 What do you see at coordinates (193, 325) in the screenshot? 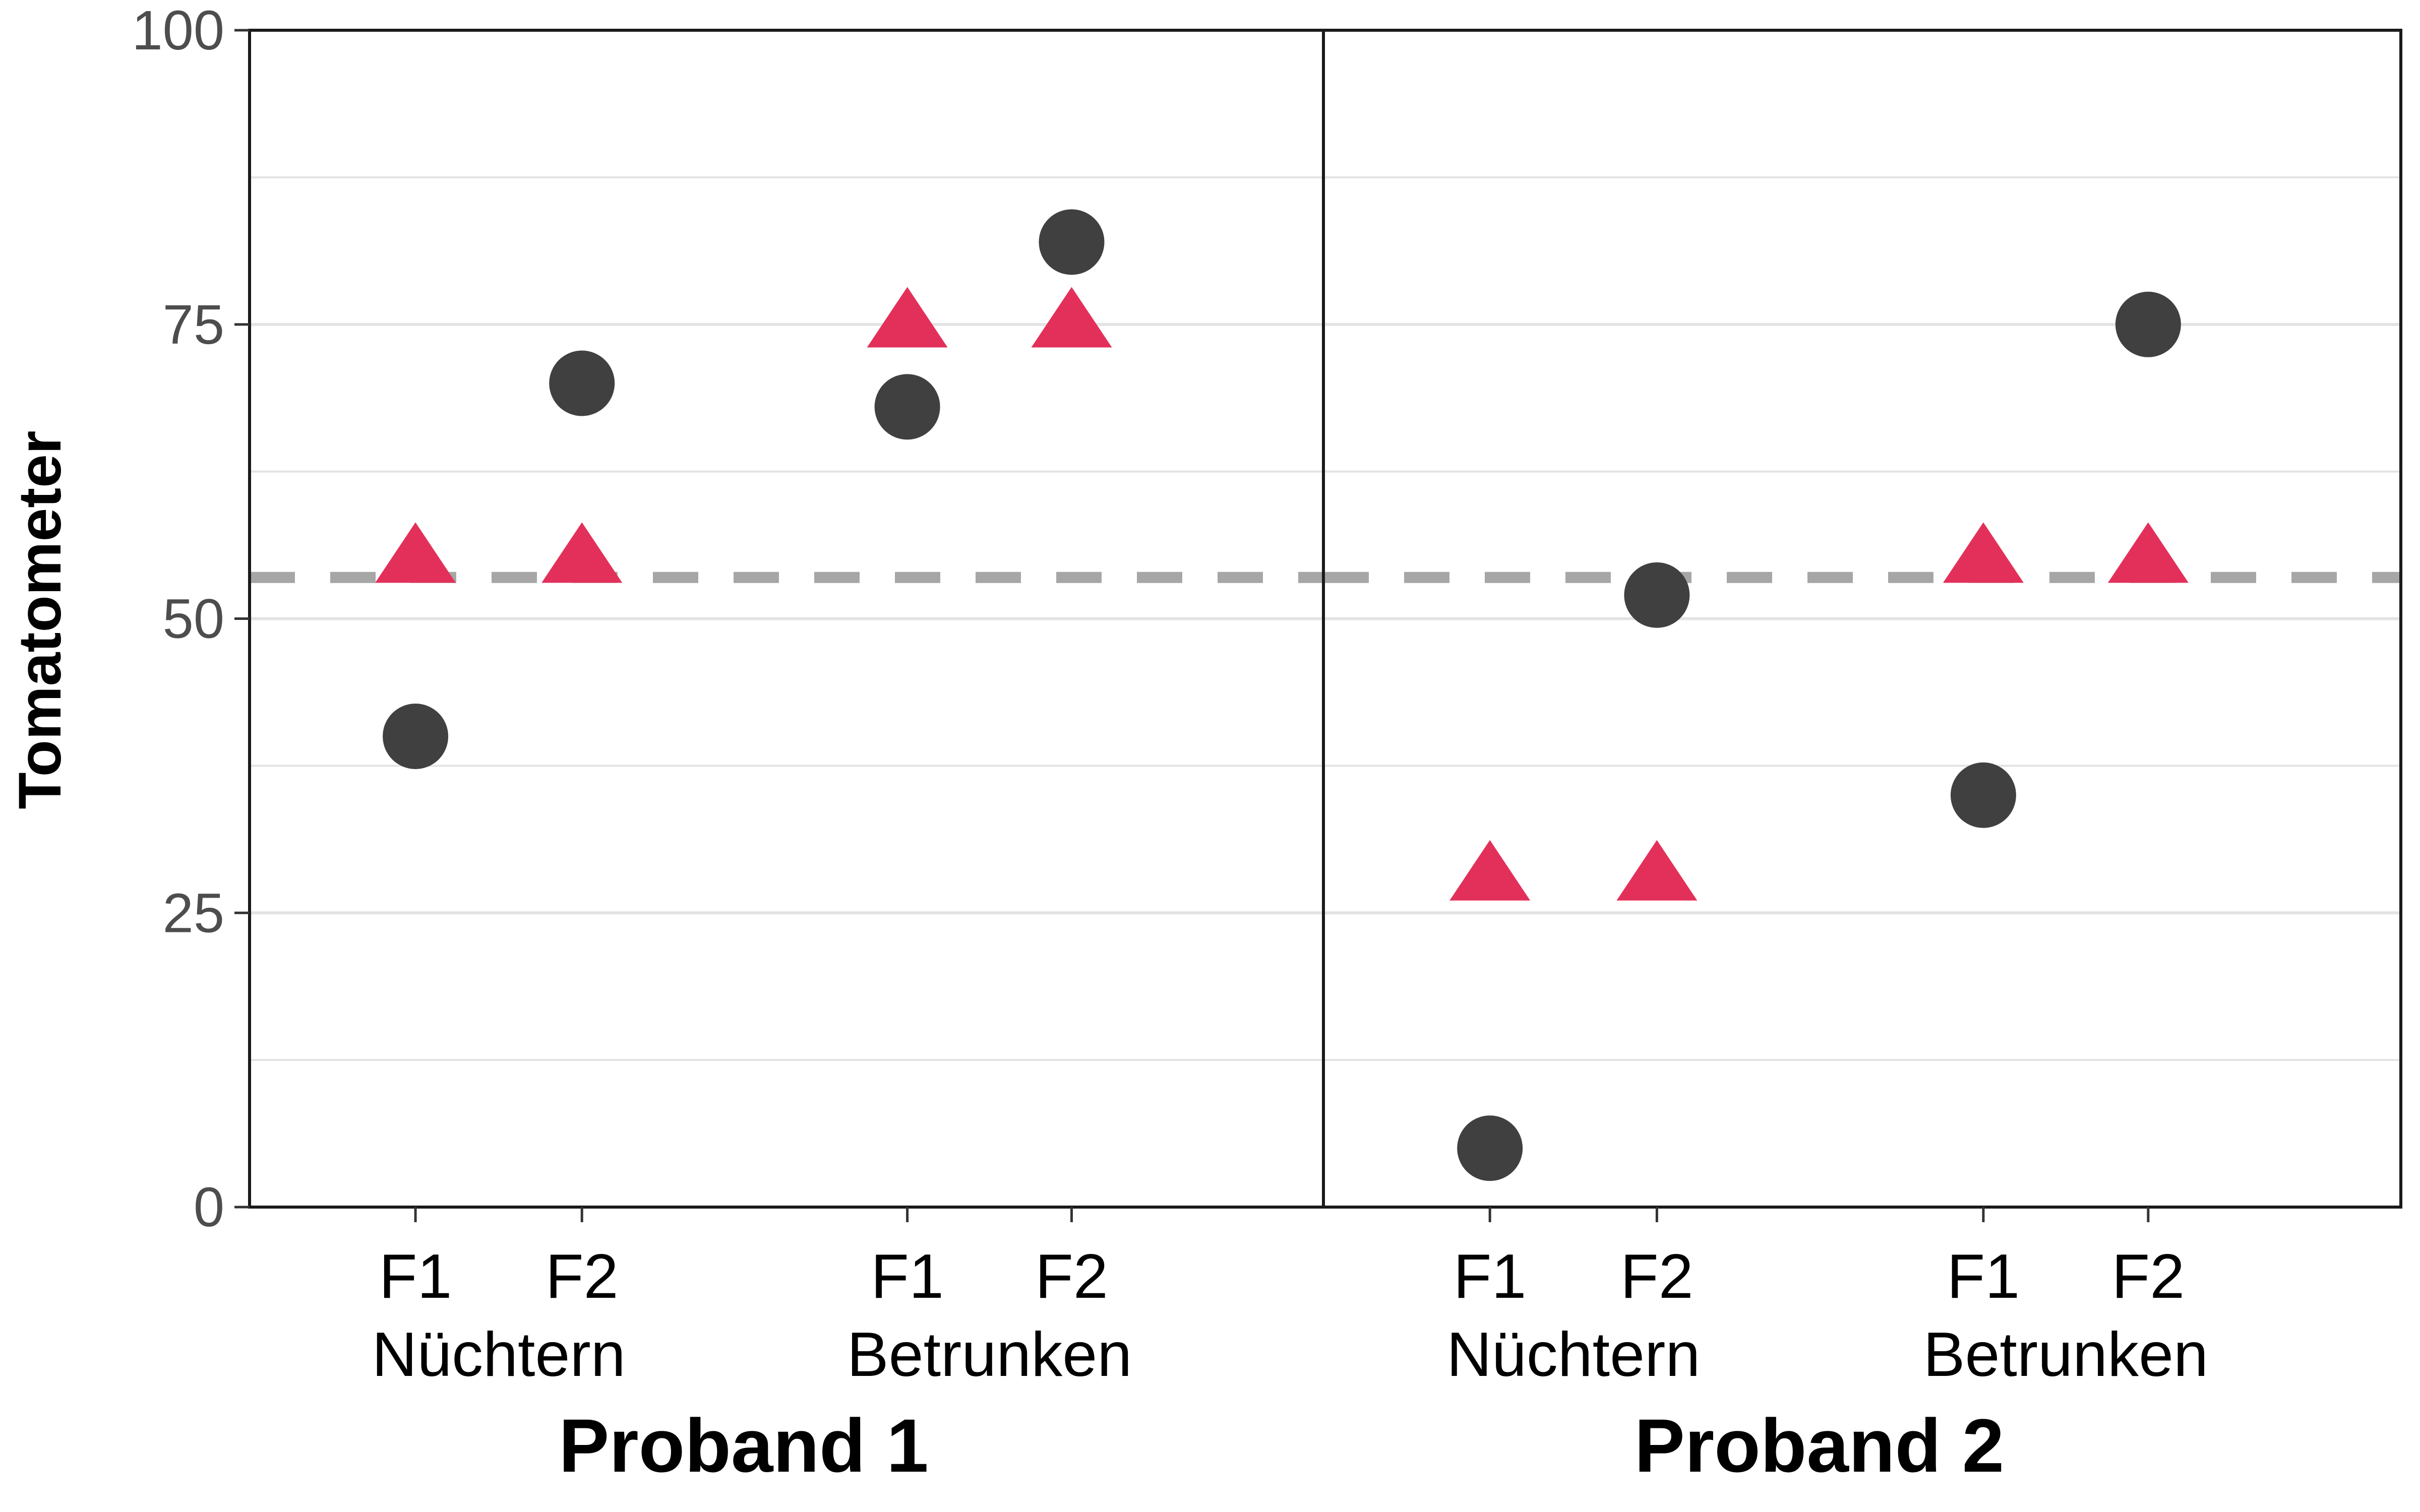
I see `y-tick-label: 75` at bounding box center [193, 325].